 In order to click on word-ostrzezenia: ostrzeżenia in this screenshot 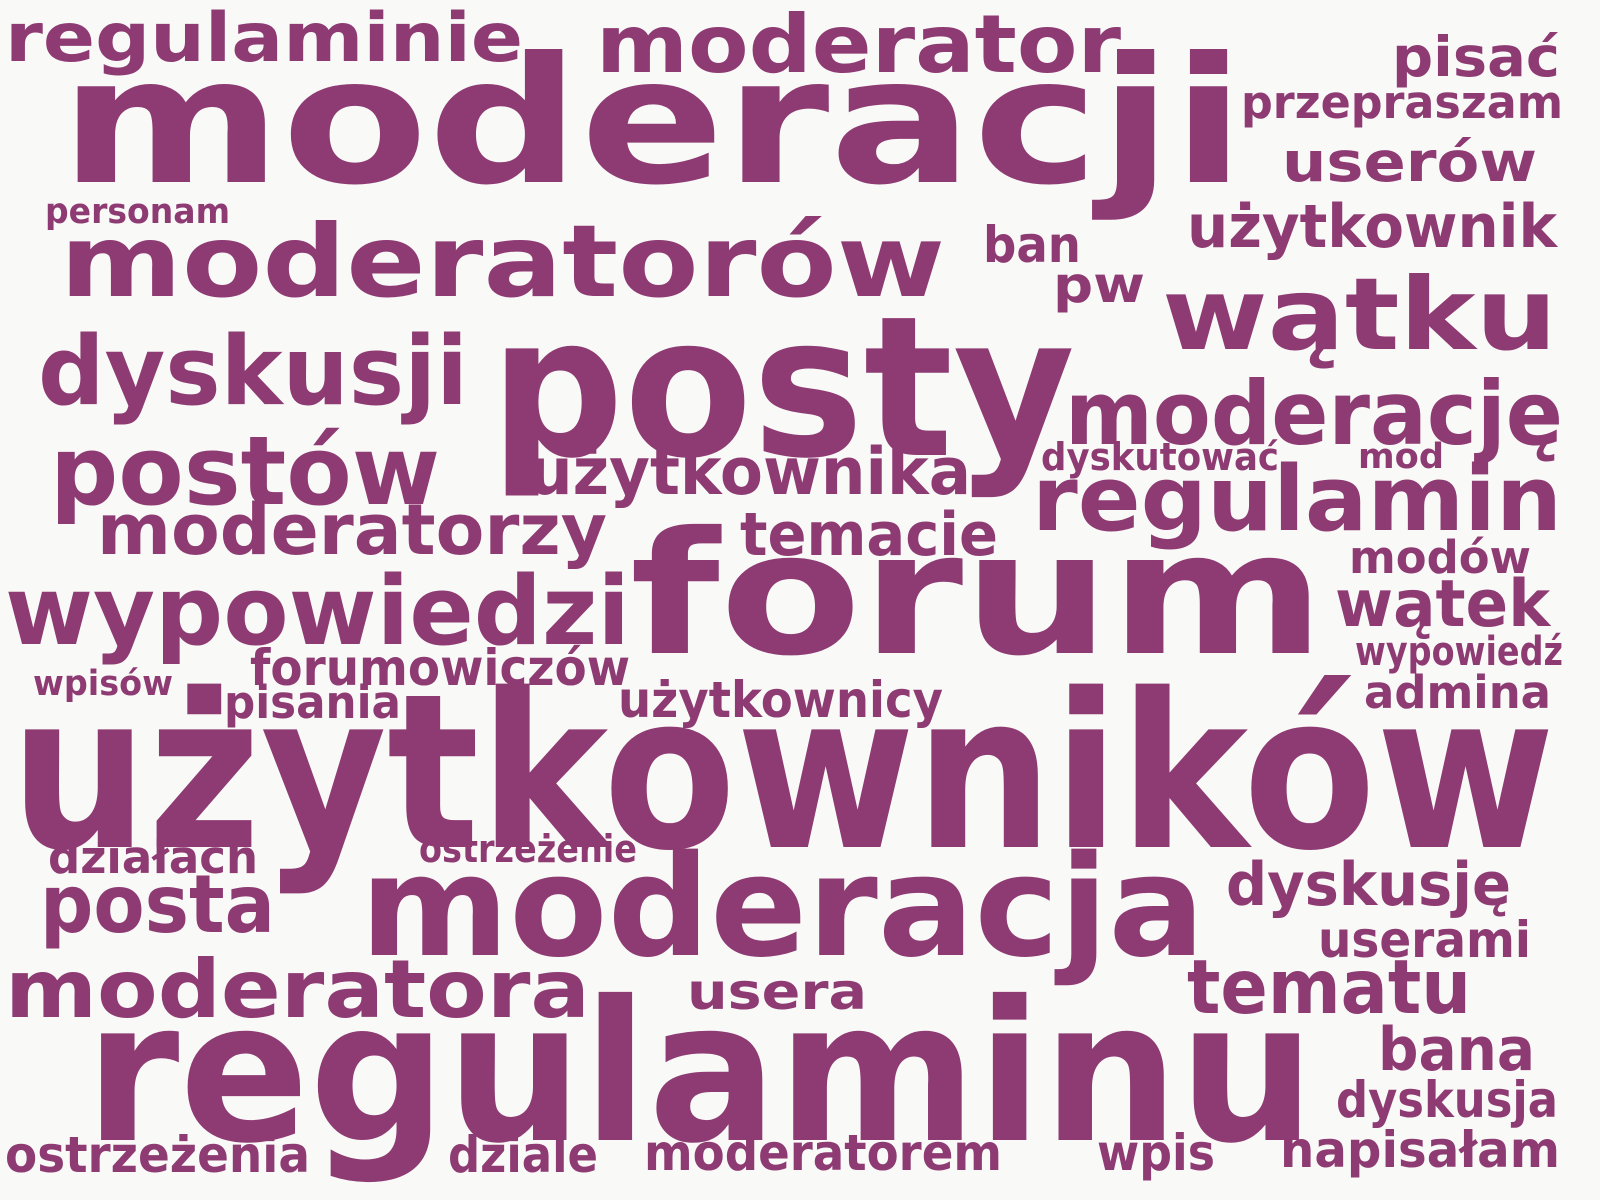, I will do `click(157, 1155)`.